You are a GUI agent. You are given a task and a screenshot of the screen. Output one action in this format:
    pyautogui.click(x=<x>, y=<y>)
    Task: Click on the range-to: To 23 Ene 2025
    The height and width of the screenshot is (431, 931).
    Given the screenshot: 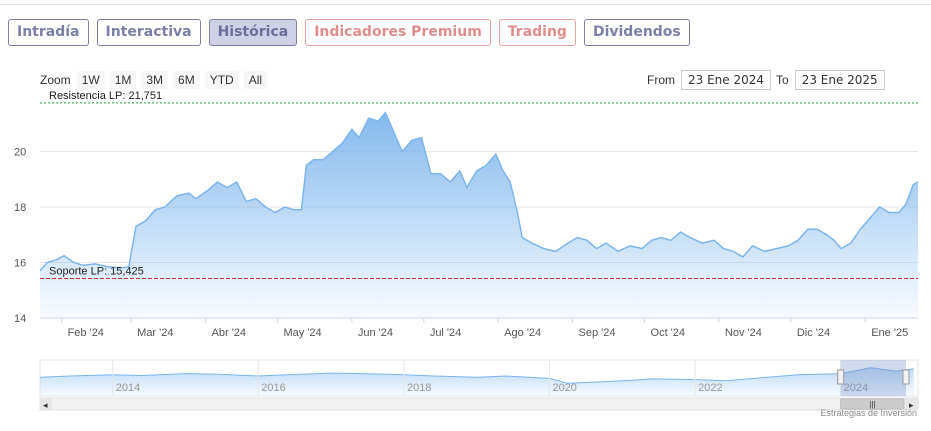 What is the action you would take?
    pyautogui.click(x=830, y=80)
    